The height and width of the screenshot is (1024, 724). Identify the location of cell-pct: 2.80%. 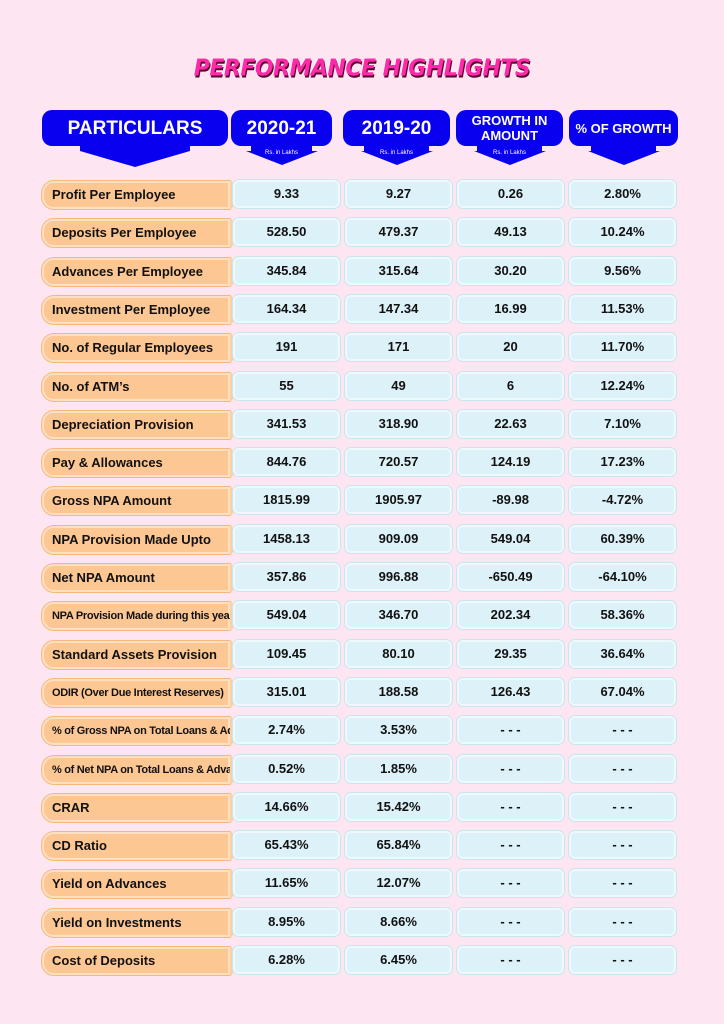
(622, 194).